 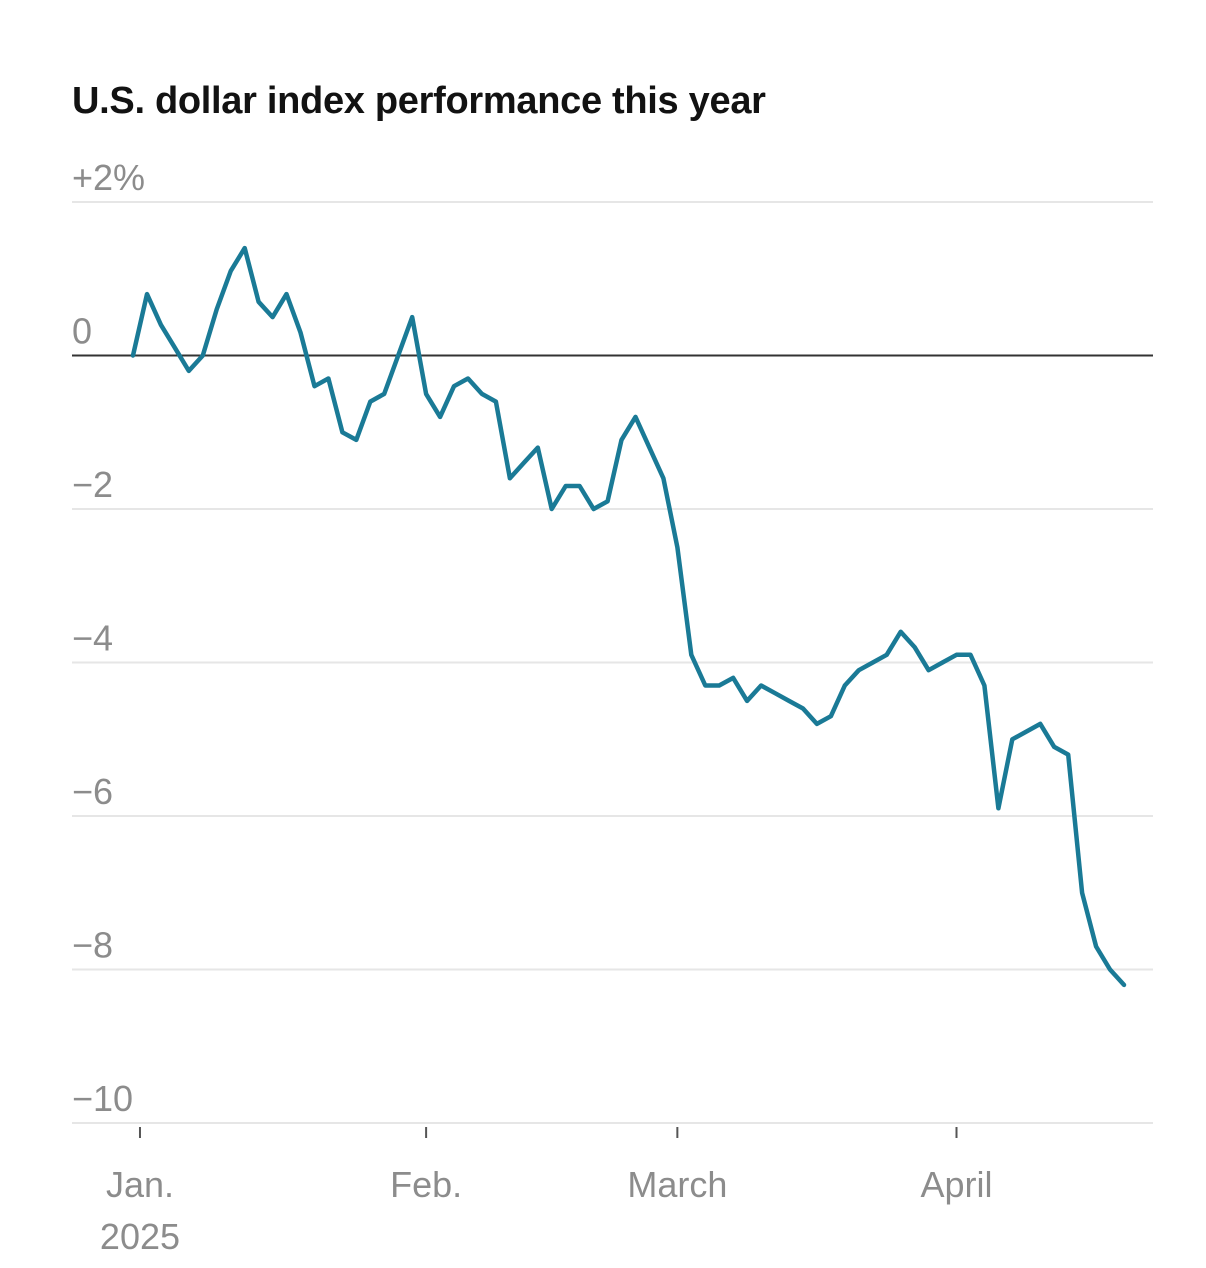 I want to click on x-tick-label: Feb., so click(x=426, y=1184).